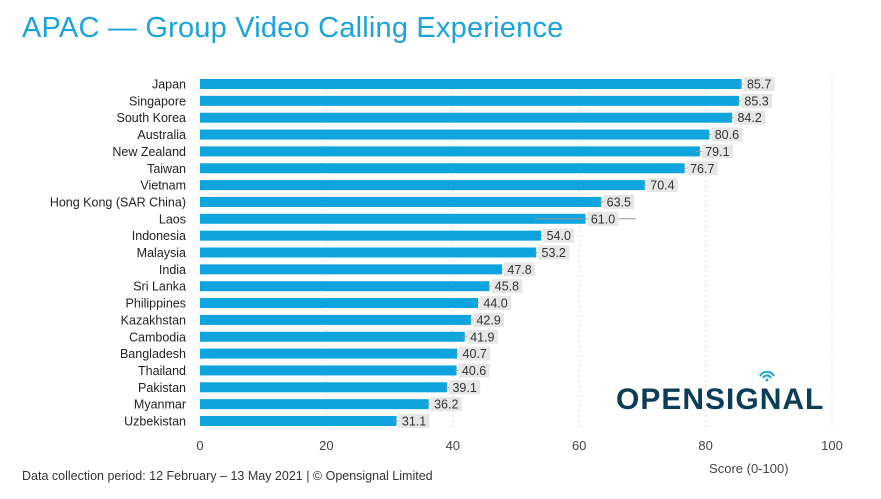 The image size is (881, 499). What do you see at coordinates (118, 202) in the screenshot?
I see `category-label: Hong Kong (SAR China)` at bounding box center [118, 202].